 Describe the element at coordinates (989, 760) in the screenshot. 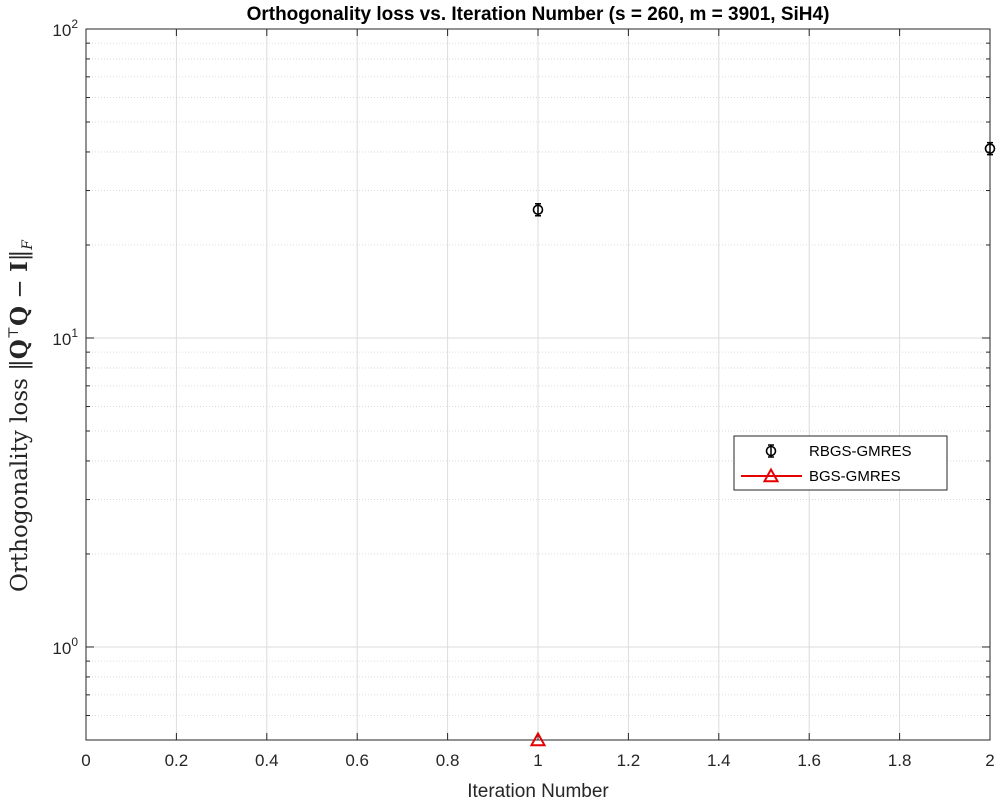

I see `x-tick-label: 2` at that location.